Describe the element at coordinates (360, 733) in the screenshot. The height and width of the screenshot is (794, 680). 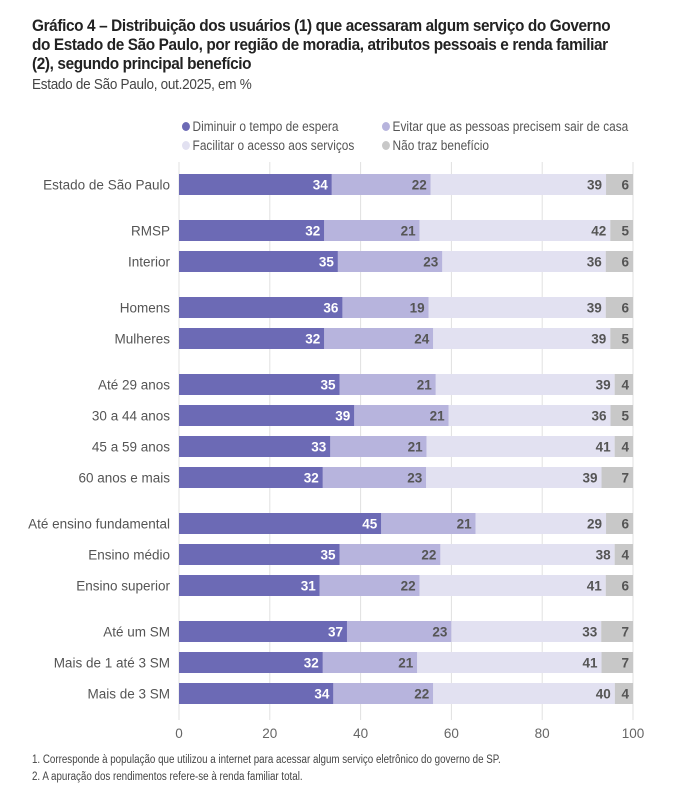
I see `x-tick-label: 40` at that location.